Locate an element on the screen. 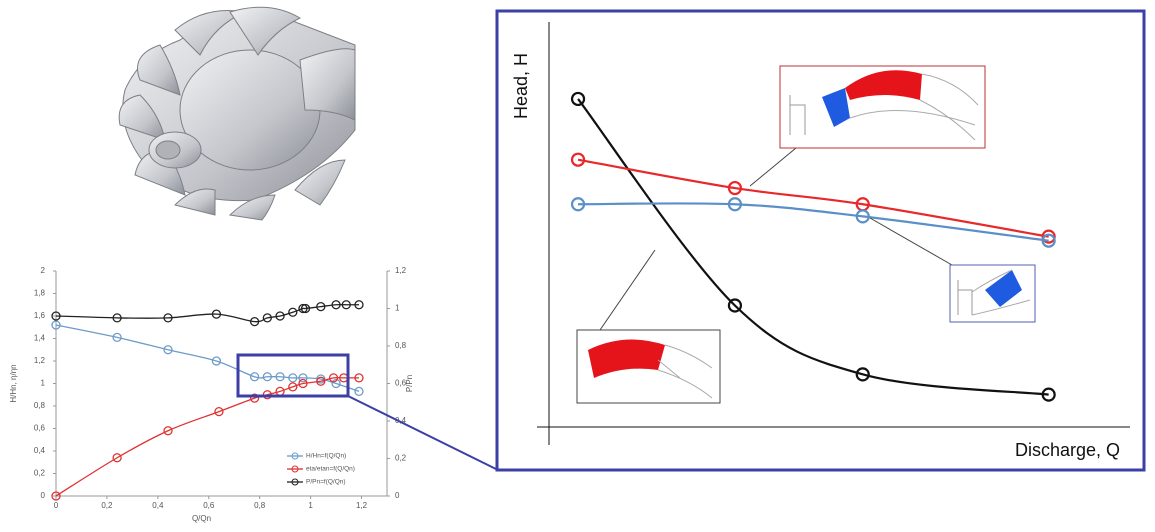 The width and height of the screenshot is (1155, 532). y-tick-label: 0,2 is located at coordinates (40, 473).